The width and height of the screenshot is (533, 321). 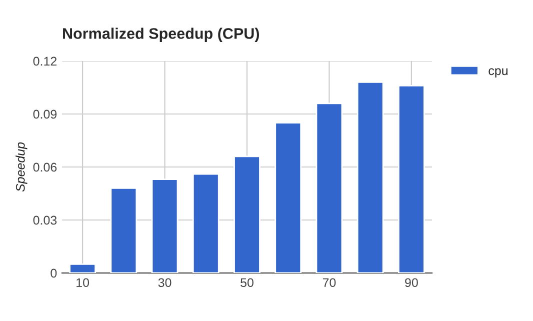 What do you see at coordinates (498, 73) in the screenshot?
I see `legend-label: cpu` at bounding box center [498, 73].